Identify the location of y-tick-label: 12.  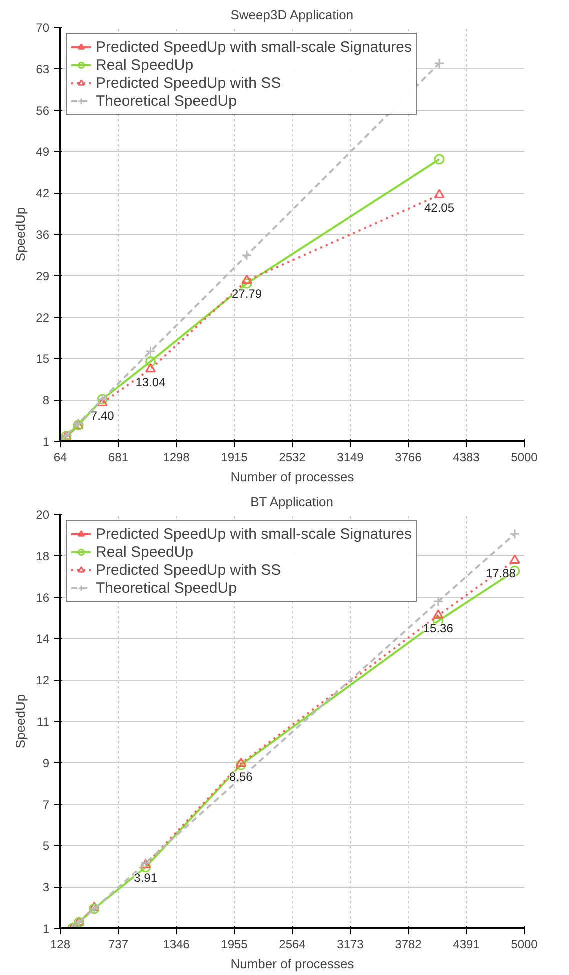
(43, 681).